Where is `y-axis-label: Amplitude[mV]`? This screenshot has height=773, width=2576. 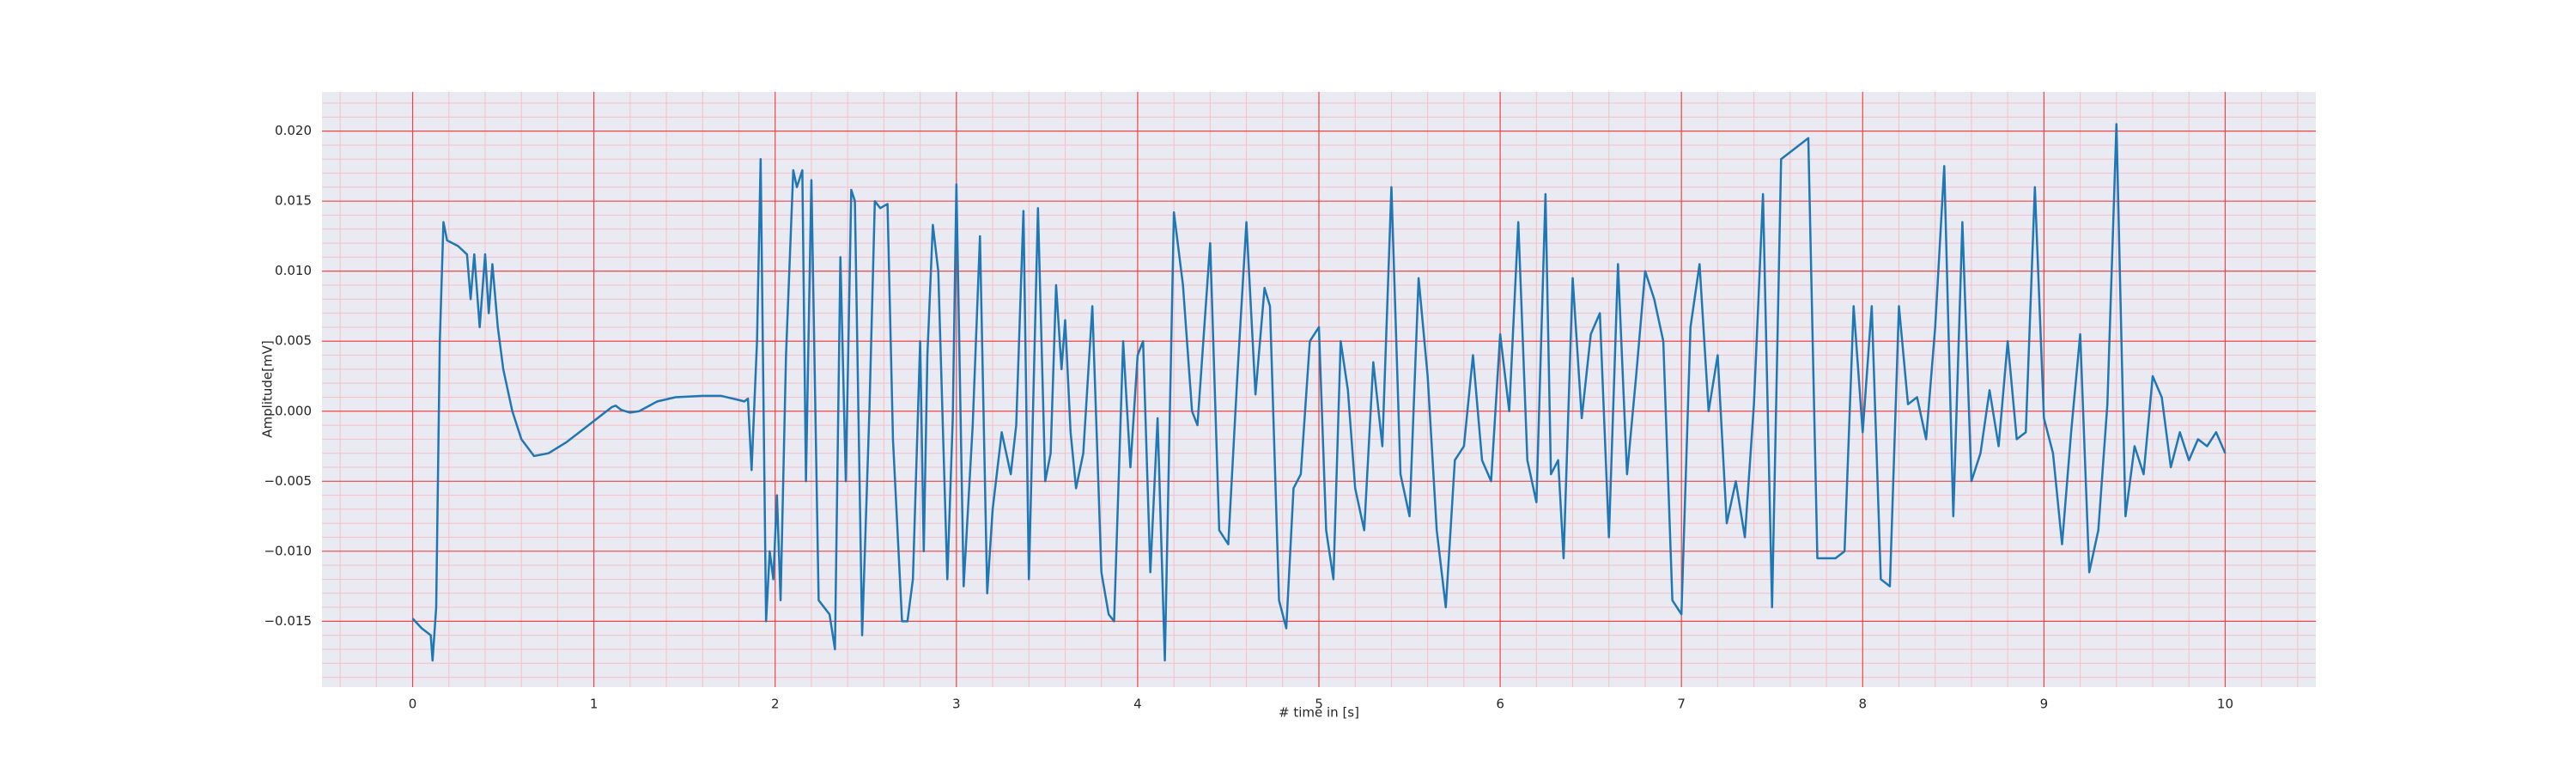 y-axis-label: Amplitude[mV] is located at coordinates (268, 388).